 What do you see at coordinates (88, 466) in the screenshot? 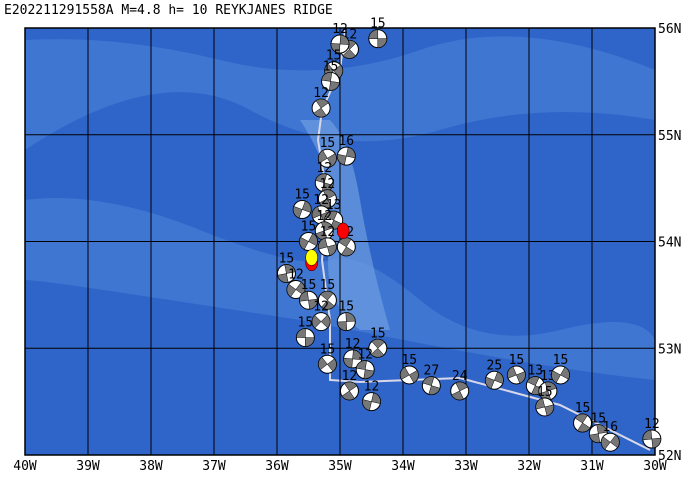
I see `x-tick-label: 39W` at bounding box center [88, 466].